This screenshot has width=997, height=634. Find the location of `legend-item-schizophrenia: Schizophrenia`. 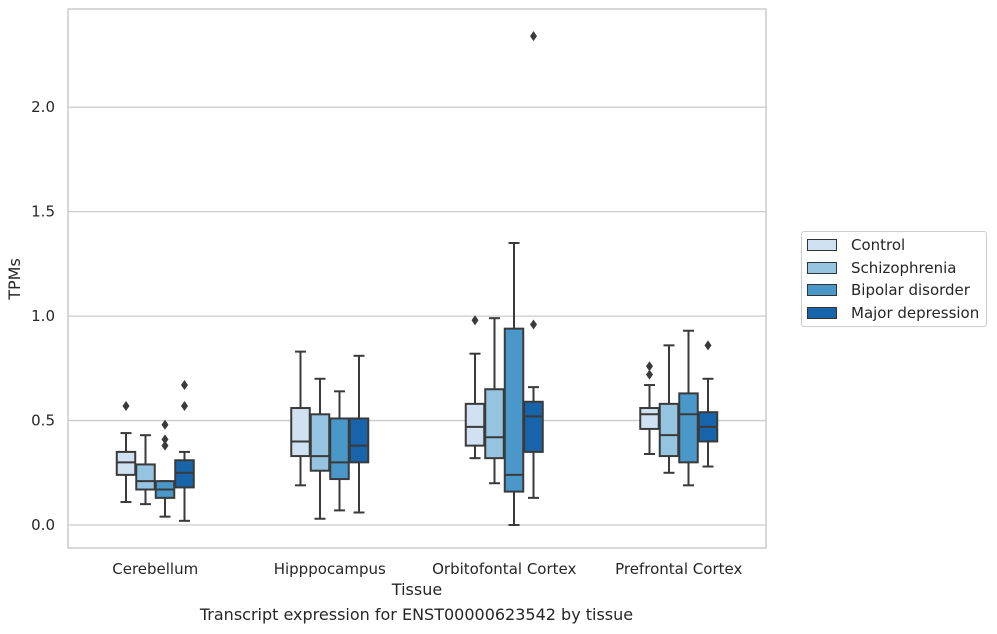

legend-item-schizophrenia: Schizophrenia is located at coordinates (881, 268).